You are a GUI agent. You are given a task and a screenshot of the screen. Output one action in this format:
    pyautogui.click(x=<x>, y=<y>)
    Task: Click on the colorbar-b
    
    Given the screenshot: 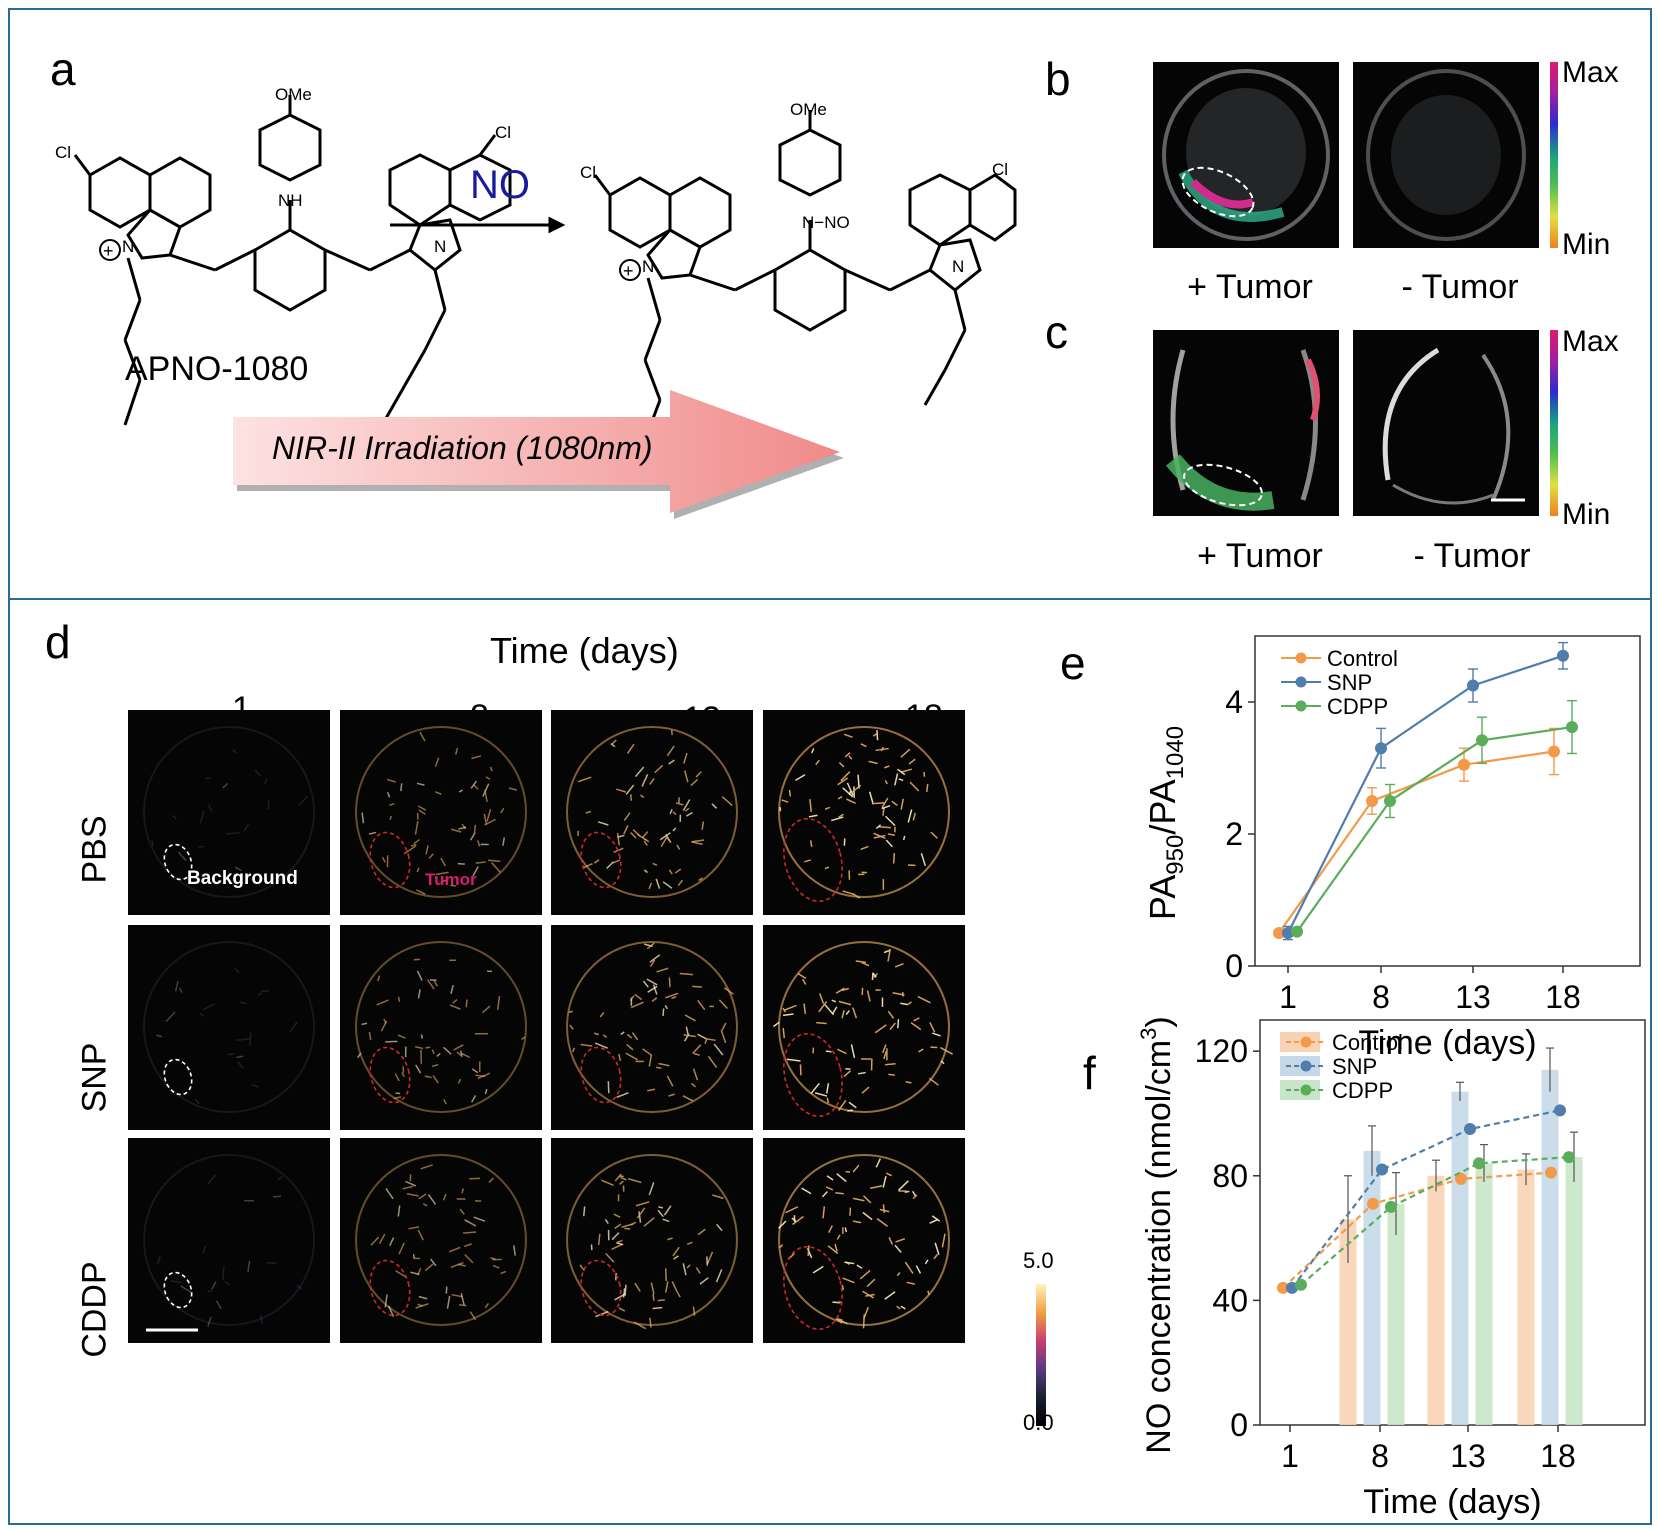 What is the action you would take?
    pyautogui.click(x=1554, y=155)
    